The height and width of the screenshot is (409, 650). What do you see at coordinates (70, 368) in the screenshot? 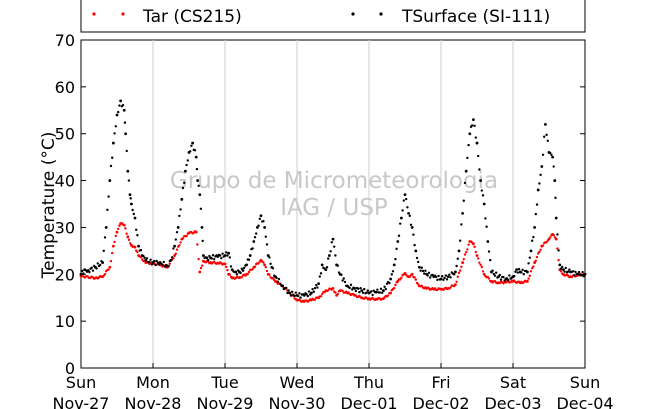
I see `y-tick-label-0: 0` at bounding box center [70, 368].